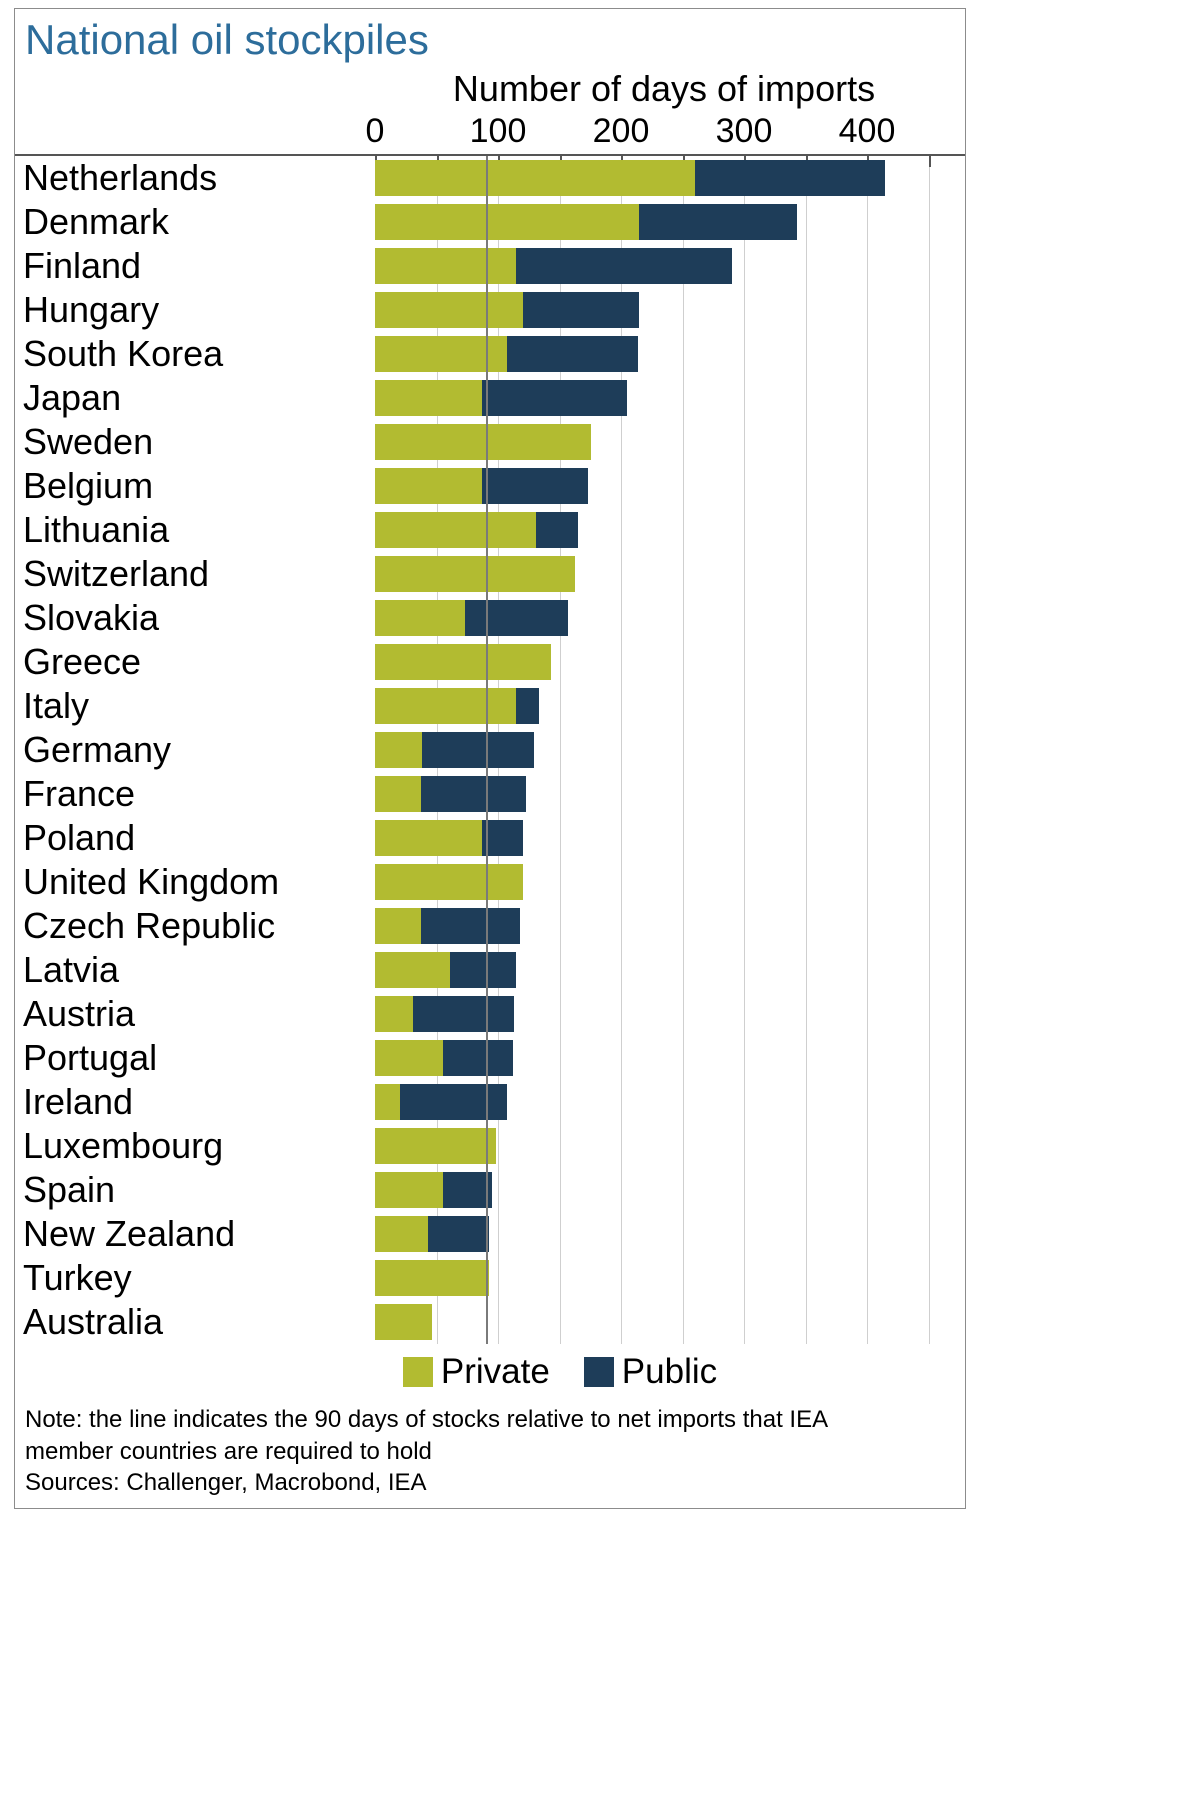 The image size is (1179, 1814). I want to click on country-label: Czech Republic, so click(149, 926).